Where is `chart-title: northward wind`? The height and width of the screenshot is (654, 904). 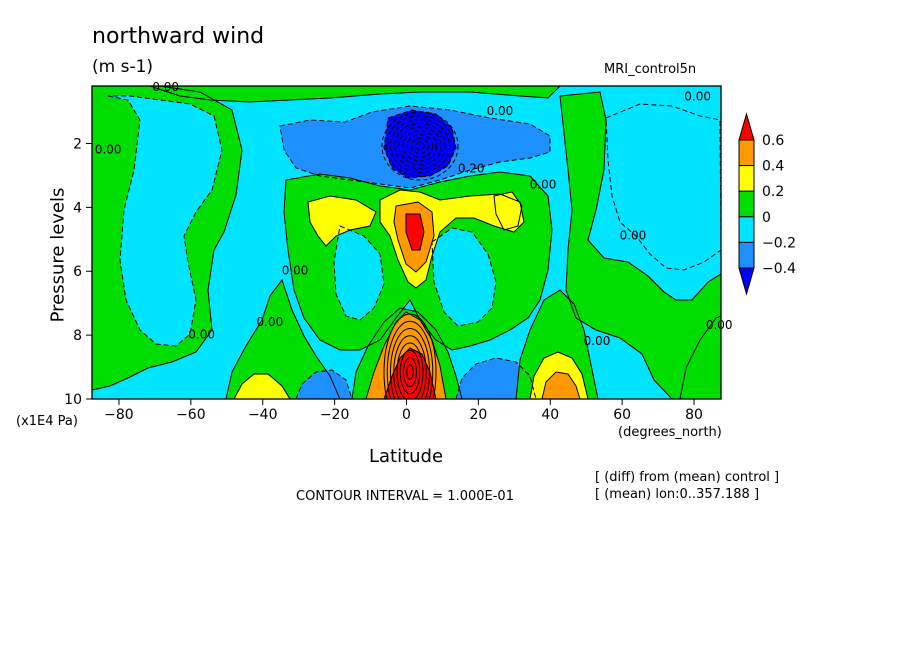
chart-title: northward wind is located at coordinates (178, 36).